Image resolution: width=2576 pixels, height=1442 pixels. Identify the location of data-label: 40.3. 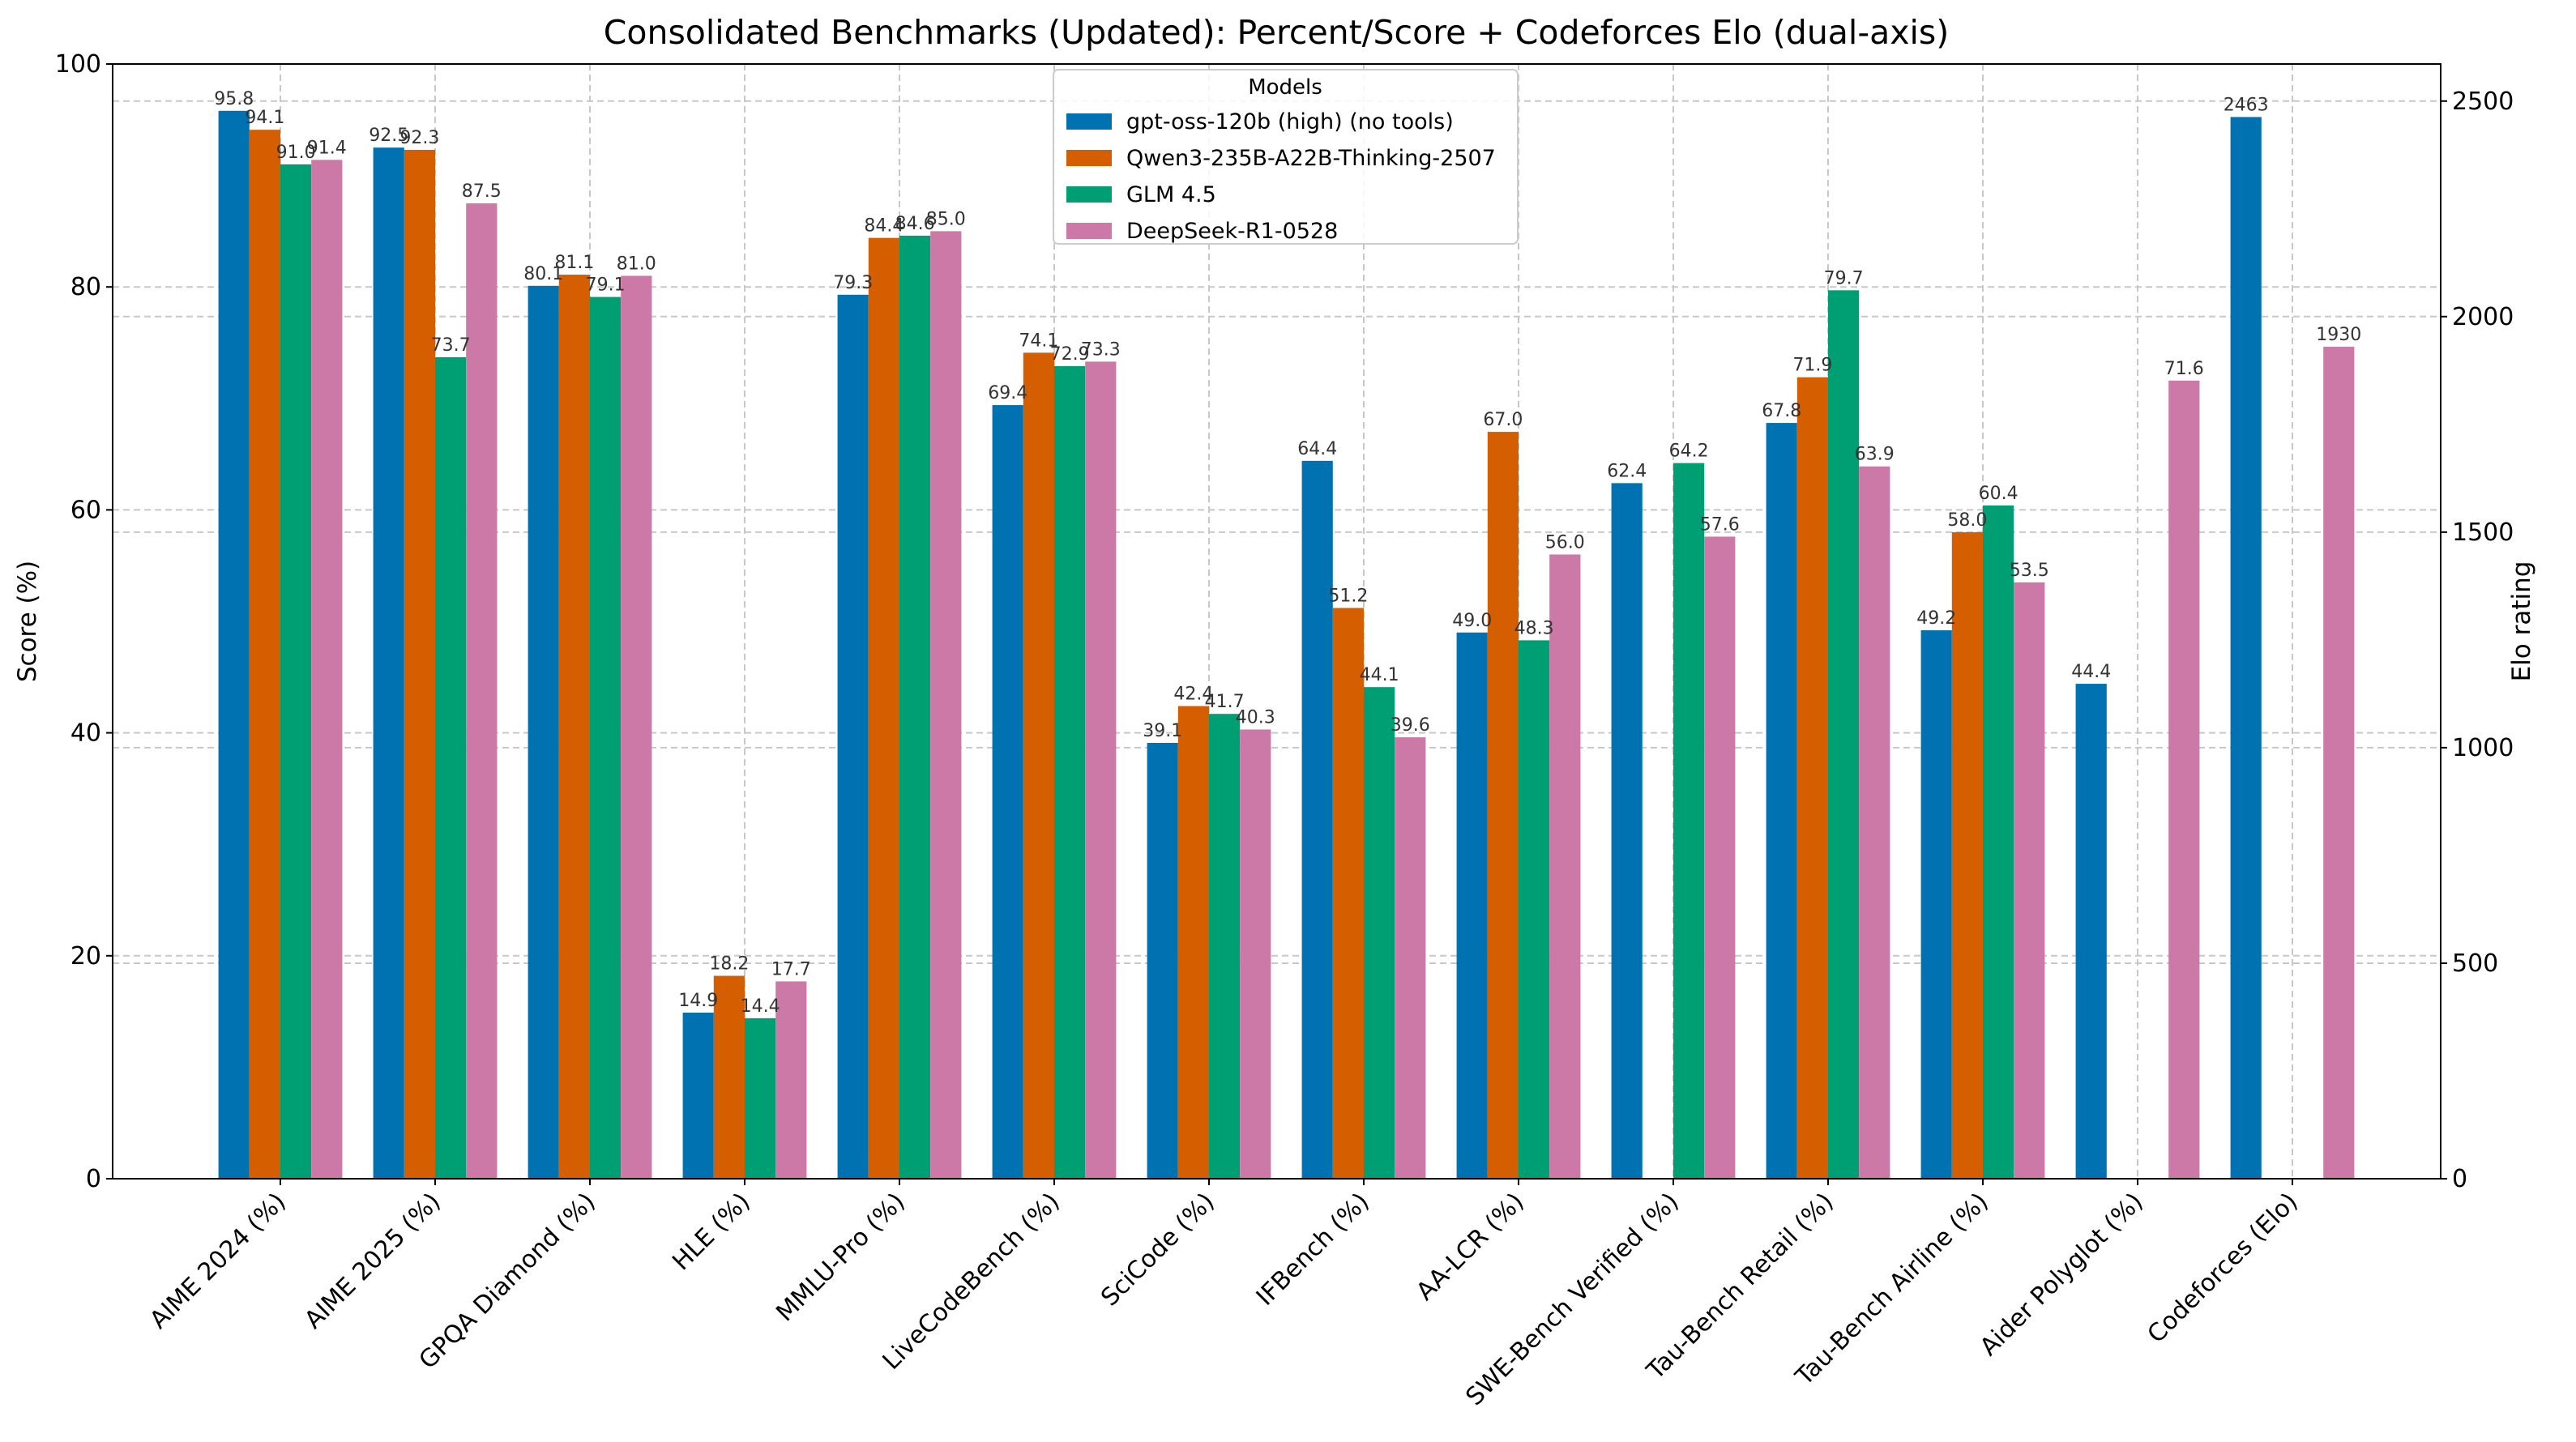
(1255, 717).